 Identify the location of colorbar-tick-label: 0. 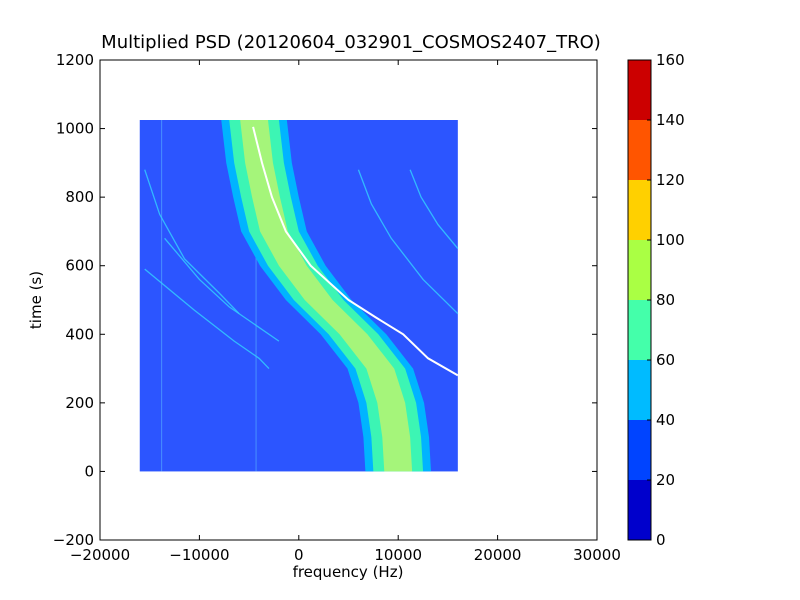
(661, 540).